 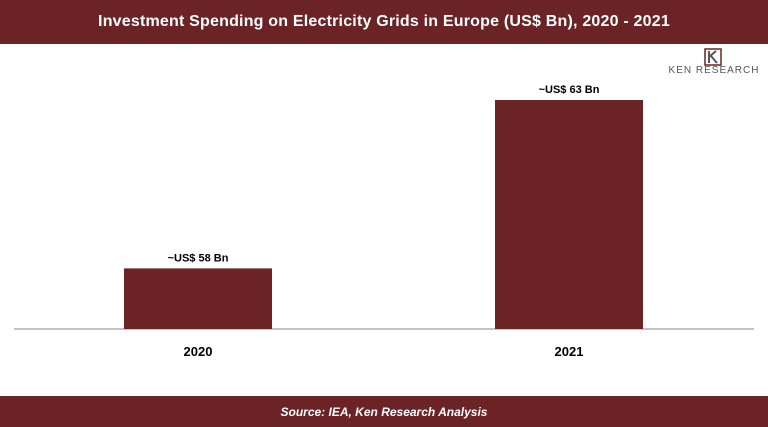 What do you see at coordinates (569, 90) in the screenshot?
I see `data-label-2021: ~US$ 63 Bn` at bounding box center [569, 90].